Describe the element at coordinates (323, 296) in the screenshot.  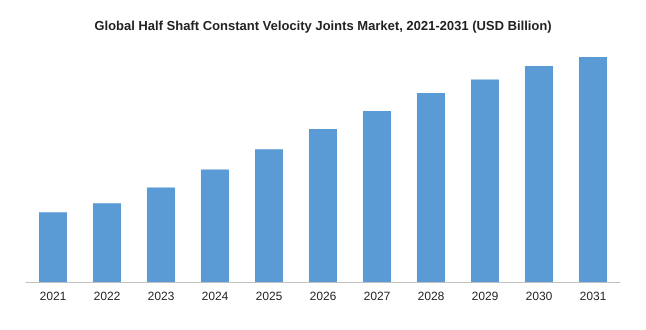
I see `x-tick-label: 2026` at that location.